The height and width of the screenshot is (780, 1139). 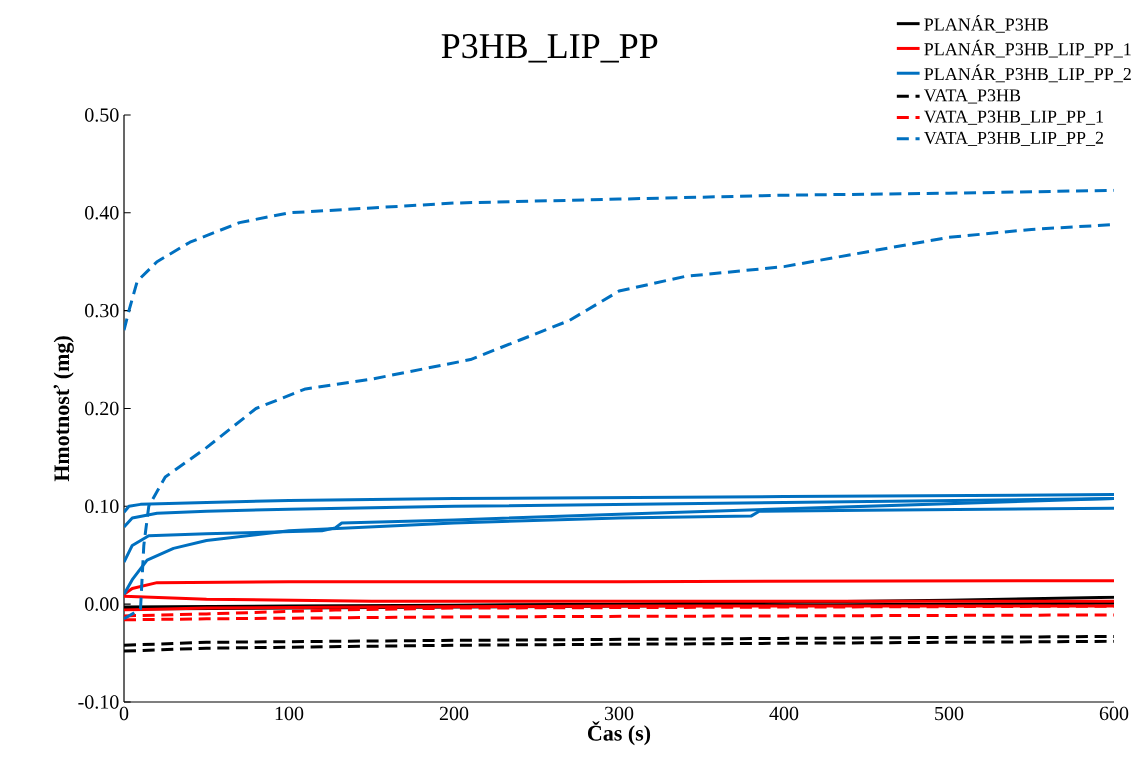 I want to click on legend-label: PLANÁR_P3HB, so click(x=986, y=23).